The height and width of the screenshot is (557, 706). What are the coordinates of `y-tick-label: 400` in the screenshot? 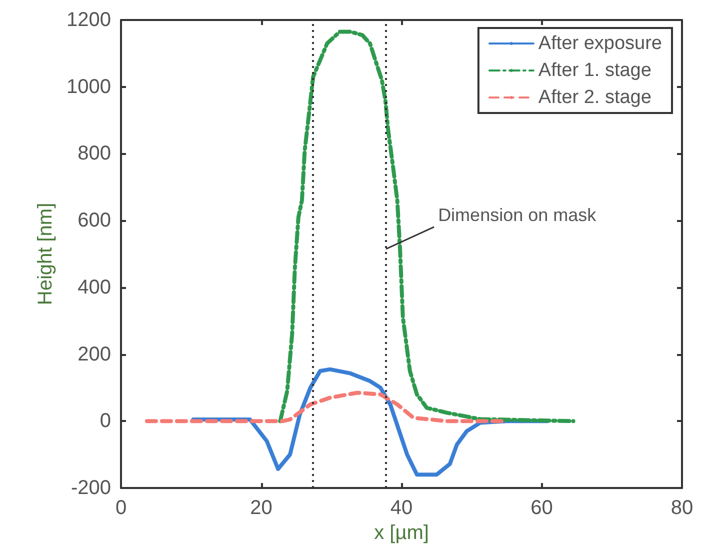 It's located at (94, 287).